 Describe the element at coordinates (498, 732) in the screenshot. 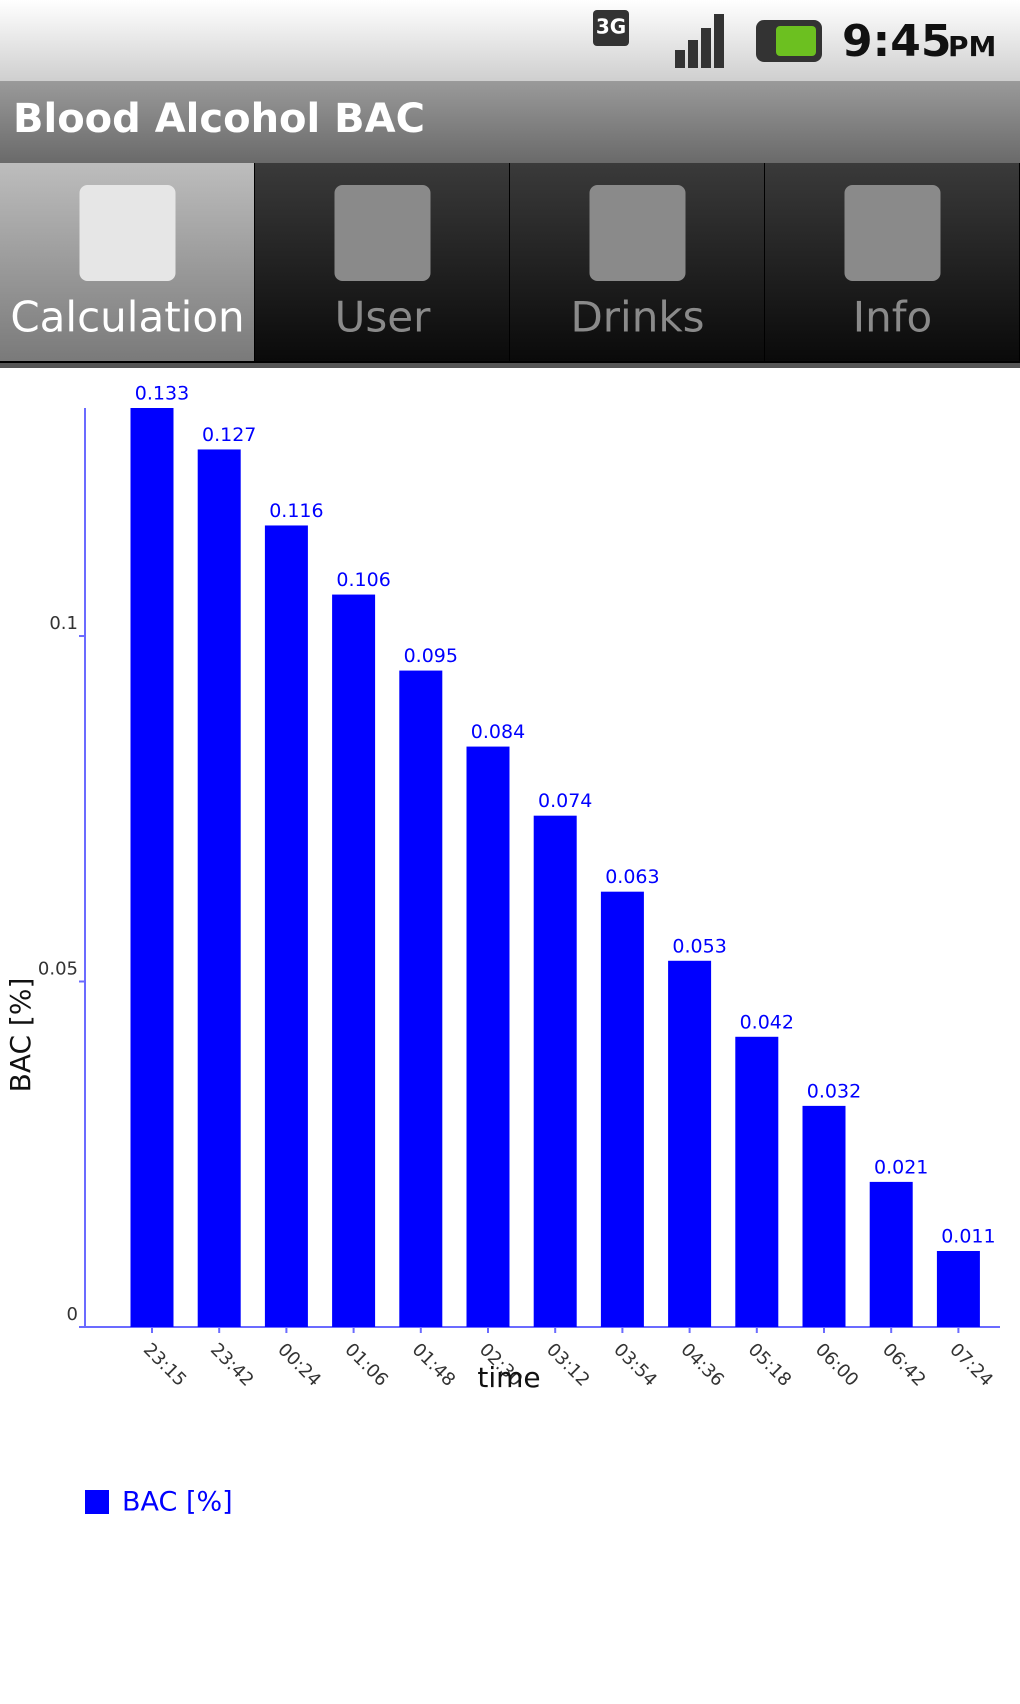

I see `data-label: 0.084` at that location.